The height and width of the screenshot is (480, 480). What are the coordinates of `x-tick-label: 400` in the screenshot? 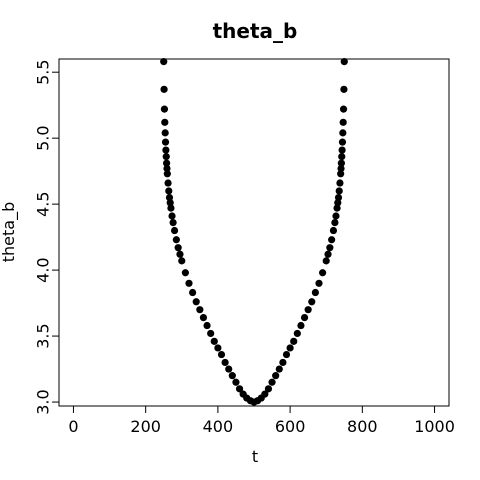 It's located at (218, 426).